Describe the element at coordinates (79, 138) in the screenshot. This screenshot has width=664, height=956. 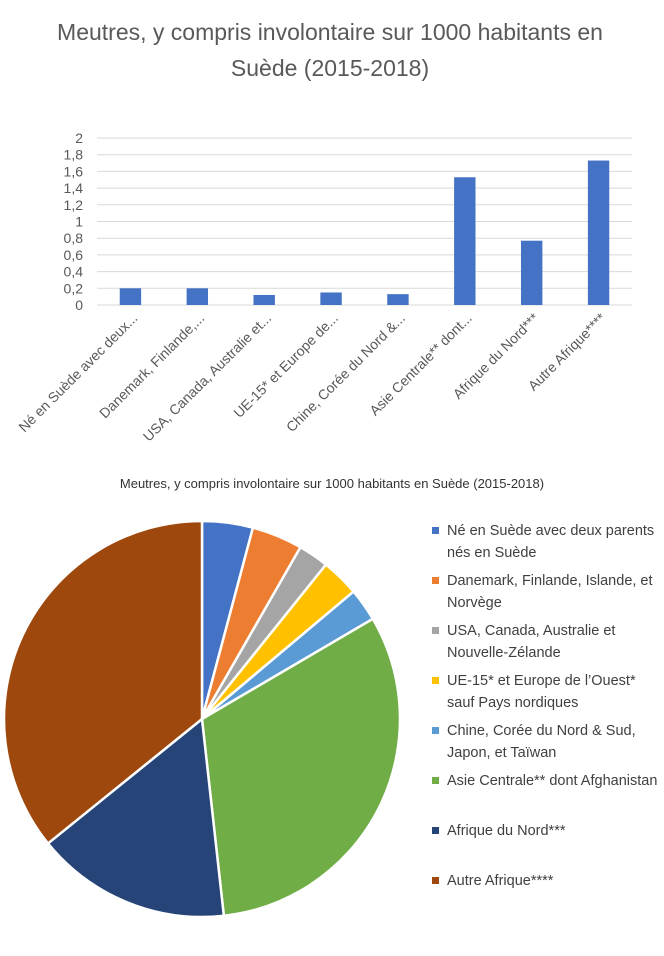
I see `y-tick-label: 2` at that location.